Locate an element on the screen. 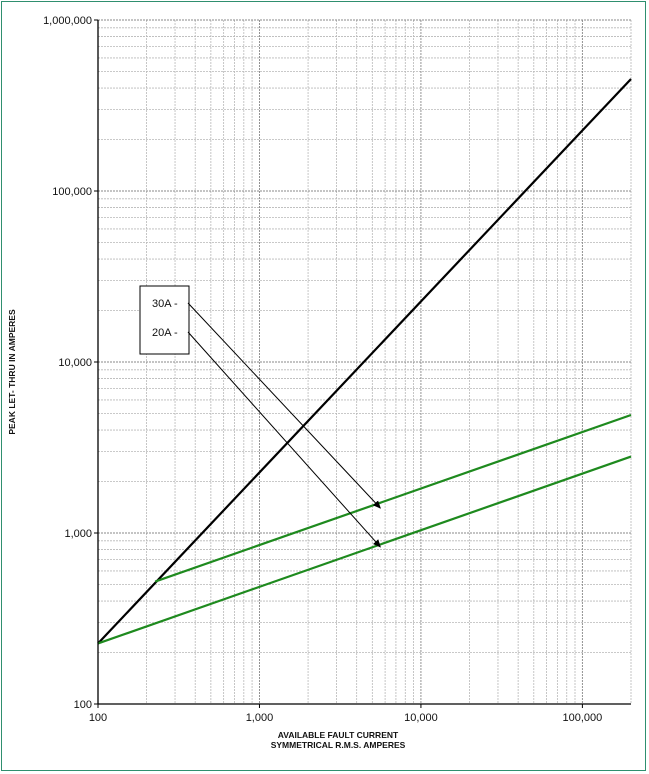  y-axis-label: PEAK LET- THRU IN AMPERES is located at coordinates (12, 372).